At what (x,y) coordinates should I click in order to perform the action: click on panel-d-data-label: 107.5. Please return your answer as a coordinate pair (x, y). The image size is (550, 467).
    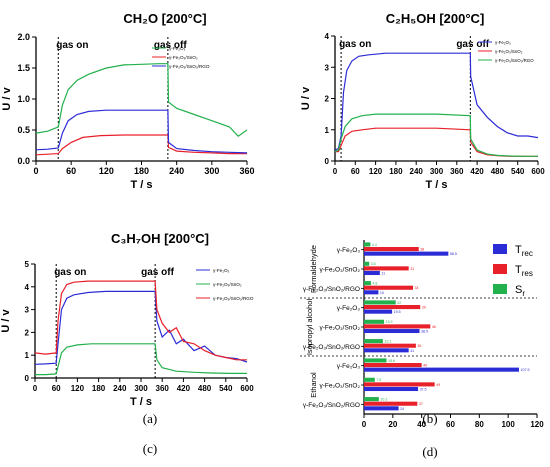
    Looking at the image, I should click on (524, 370).